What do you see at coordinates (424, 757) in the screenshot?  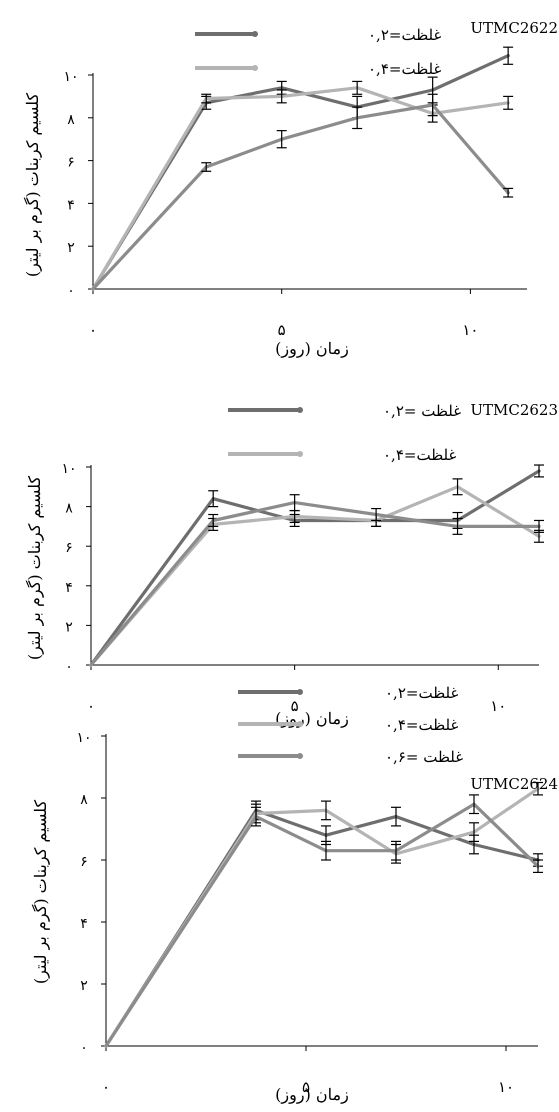 I see `legend-label: غلظت =۰,۶` at bounding box center [424, 757].